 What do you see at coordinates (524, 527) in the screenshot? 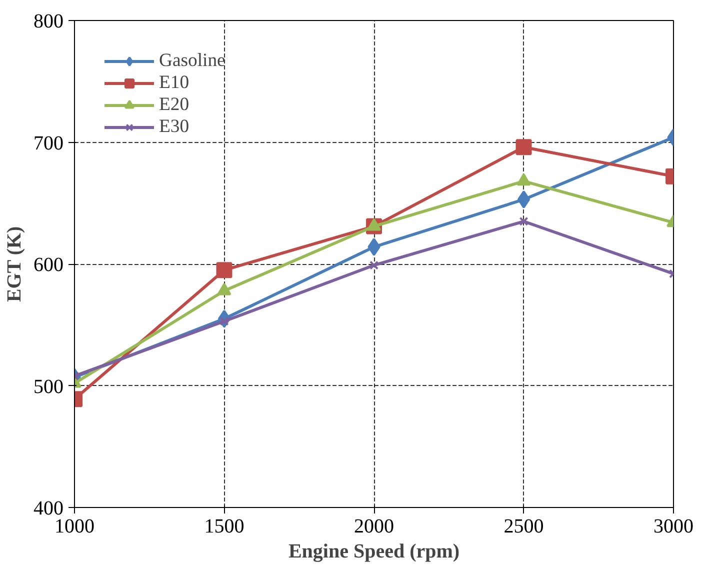
I see `x-tick-label: 2500` at bounding box center [524, 527].